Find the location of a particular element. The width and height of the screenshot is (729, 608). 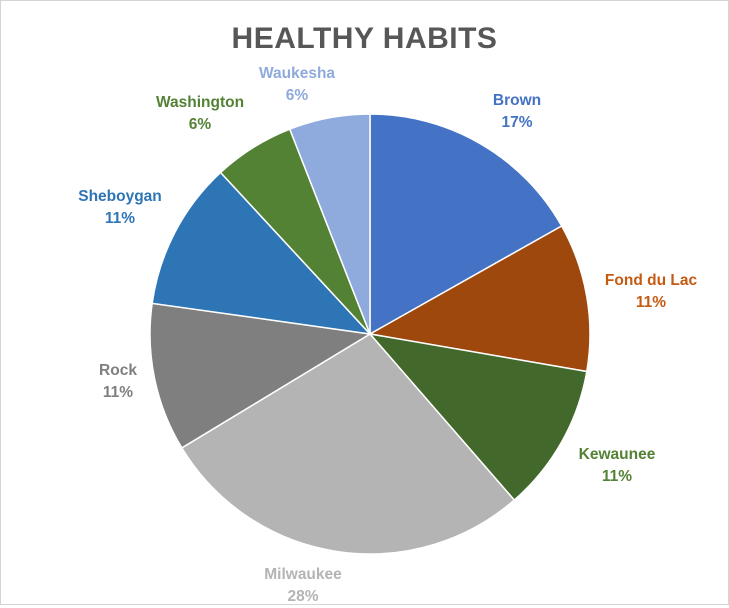

pie-slice-brown is located at coordinates (466, 224).